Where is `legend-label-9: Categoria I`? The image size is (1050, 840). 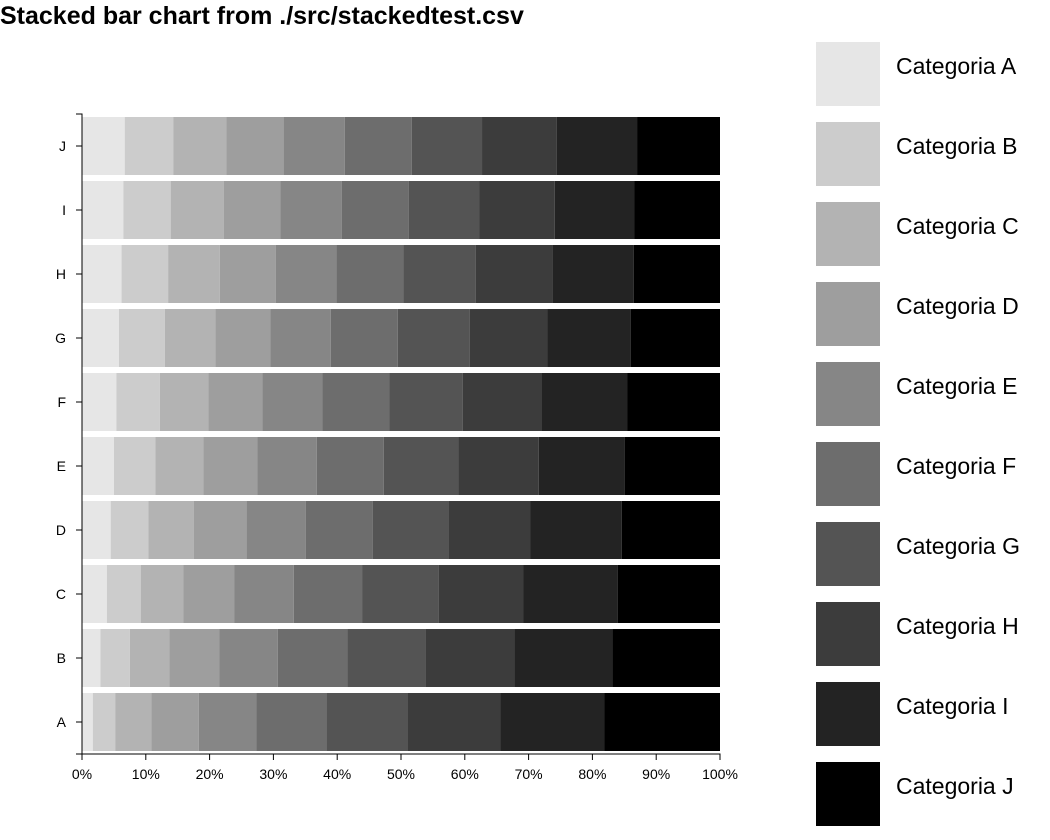
legend-label-9: Categoria I is located at coordinates (952, 706).